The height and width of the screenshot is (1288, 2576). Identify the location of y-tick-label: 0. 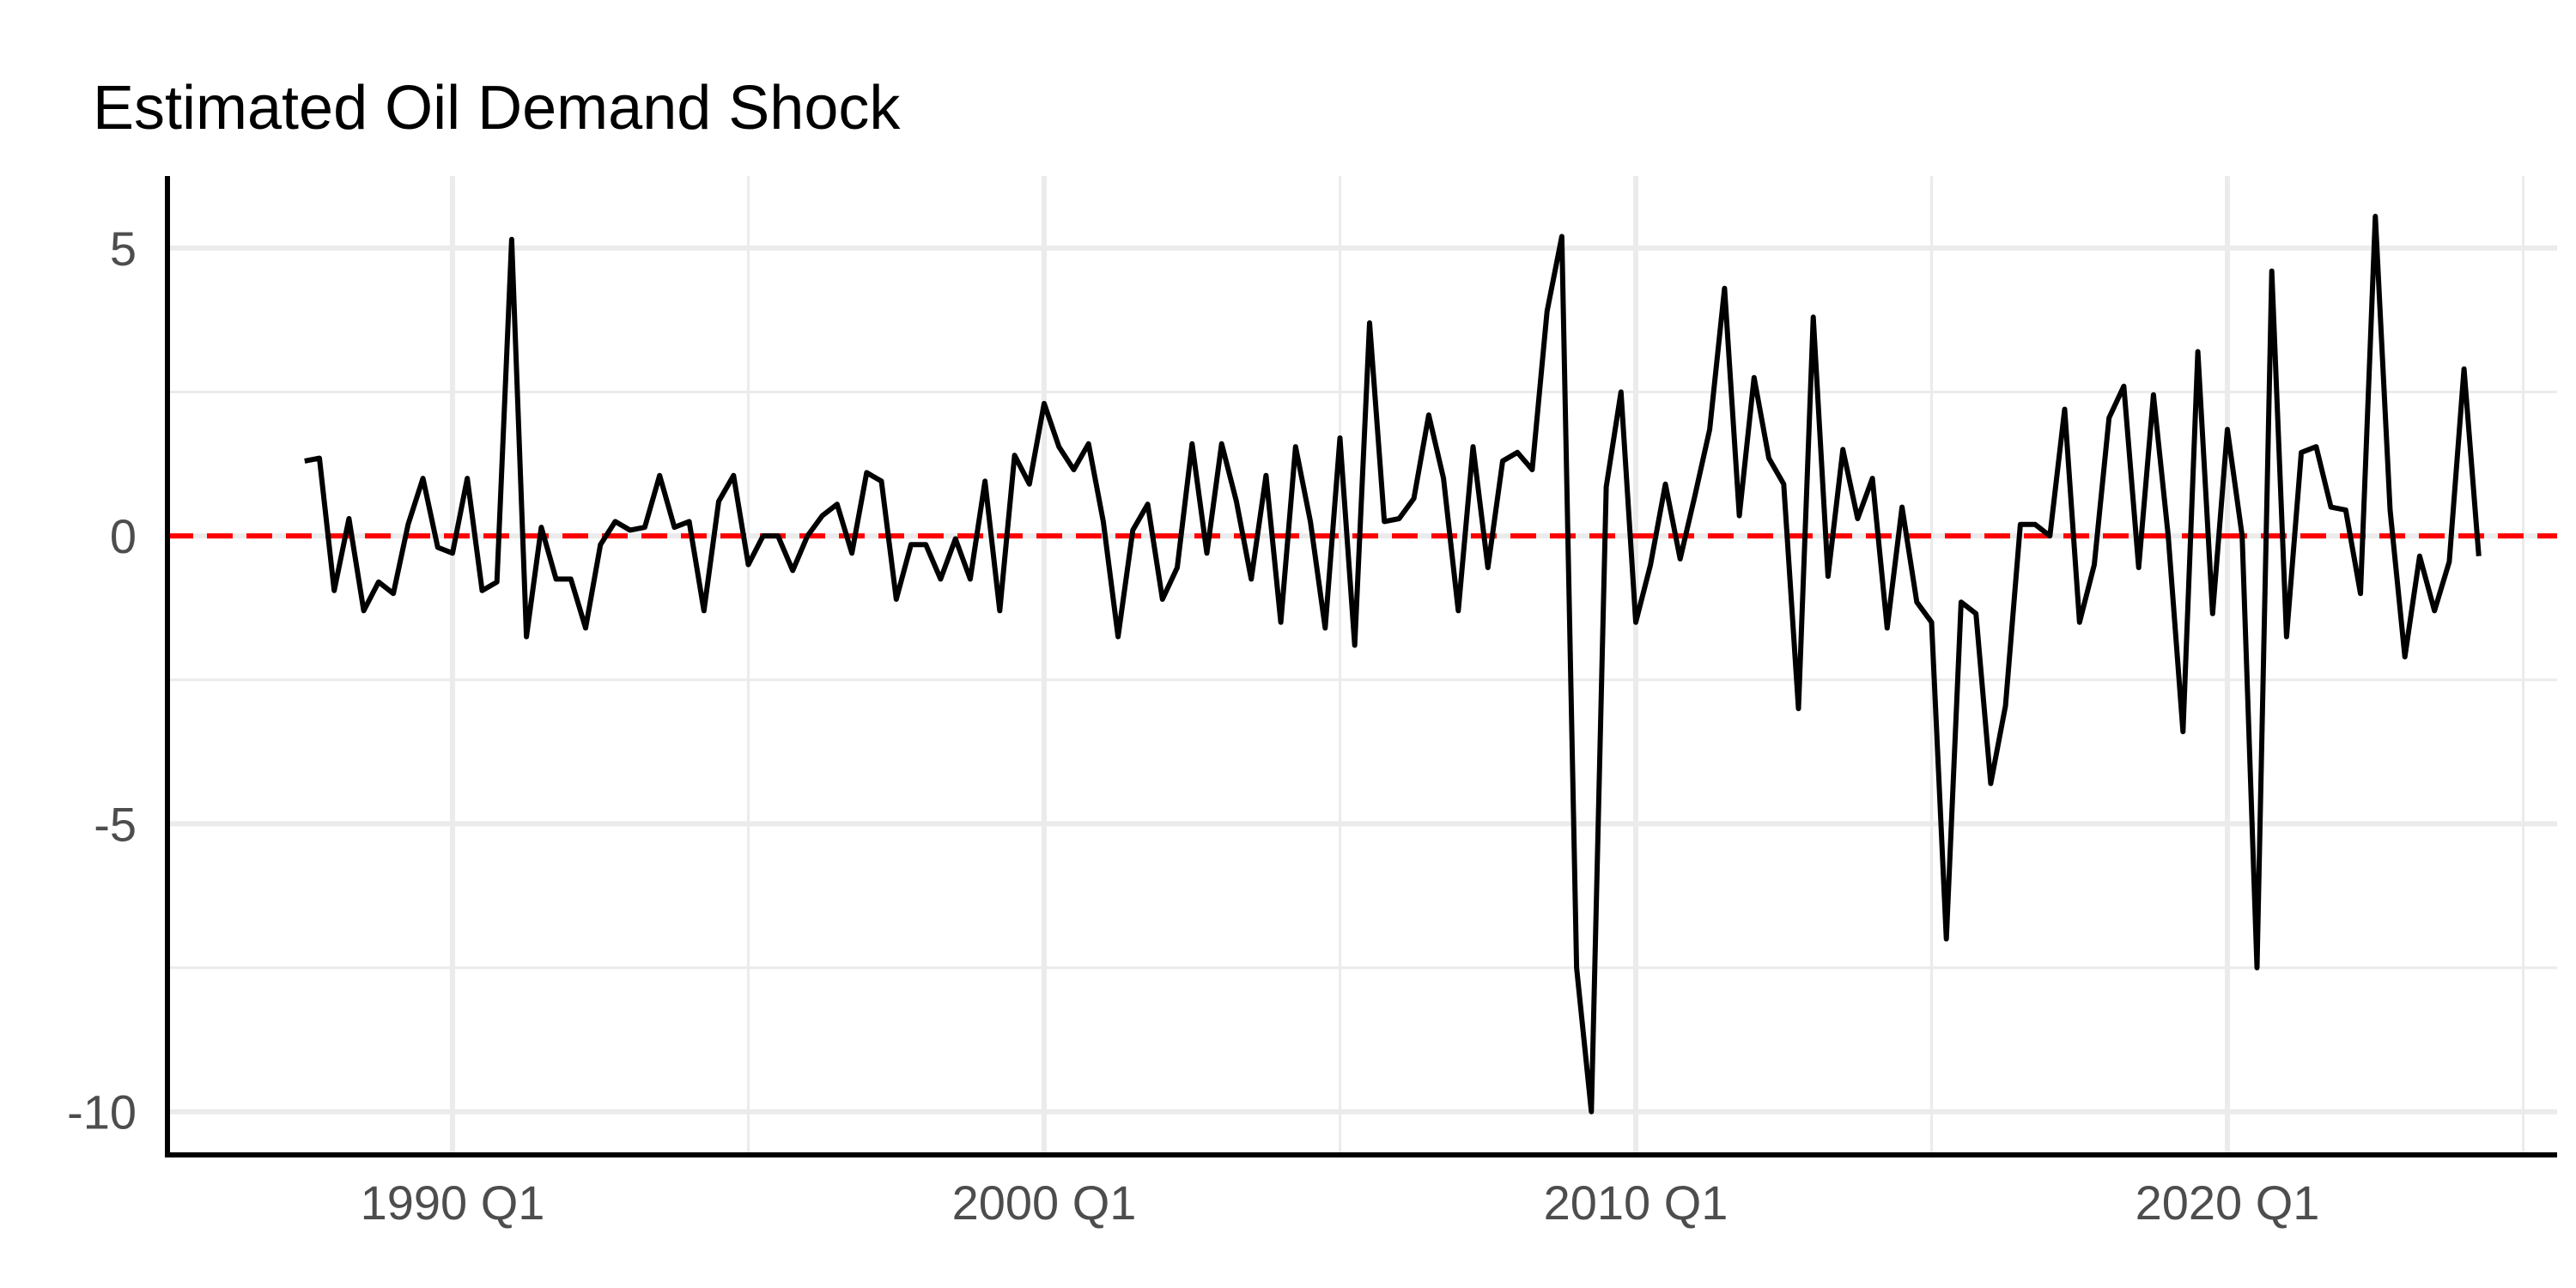
(123, 536).